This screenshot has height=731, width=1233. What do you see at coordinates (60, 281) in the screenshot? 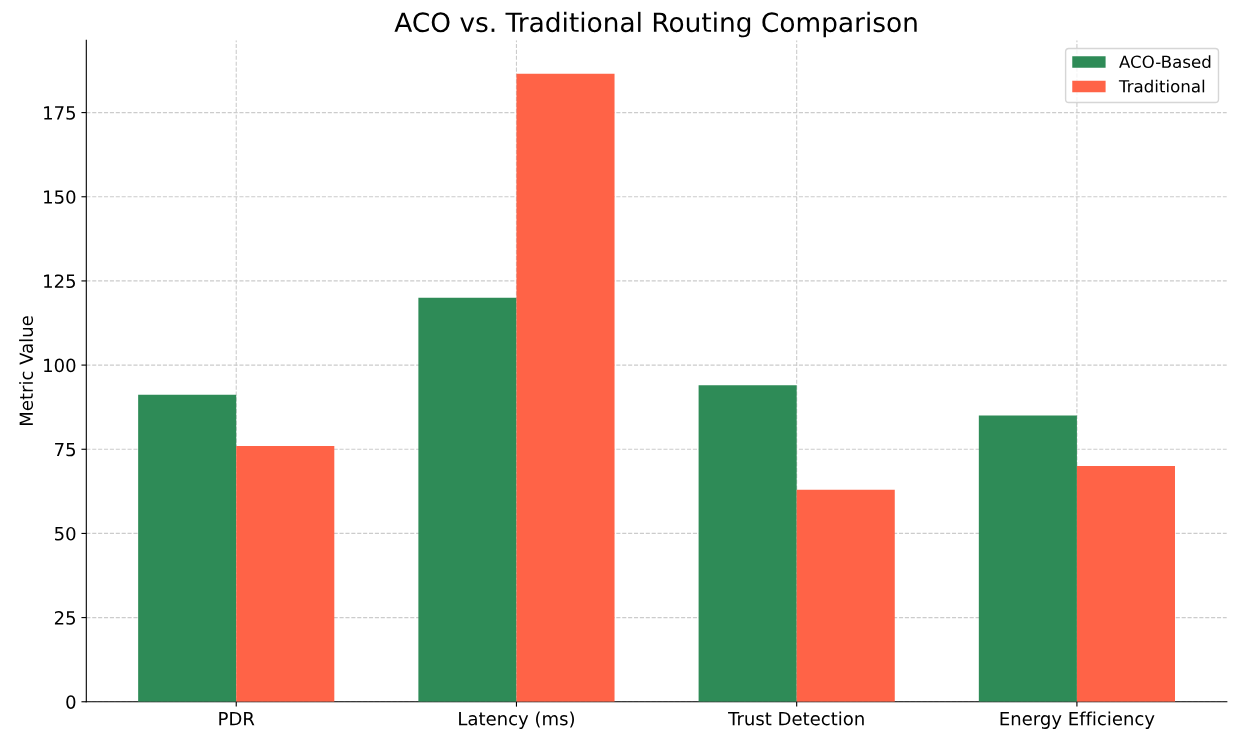
I see `y-tick-label: 125` at bounding box center [60, 281].